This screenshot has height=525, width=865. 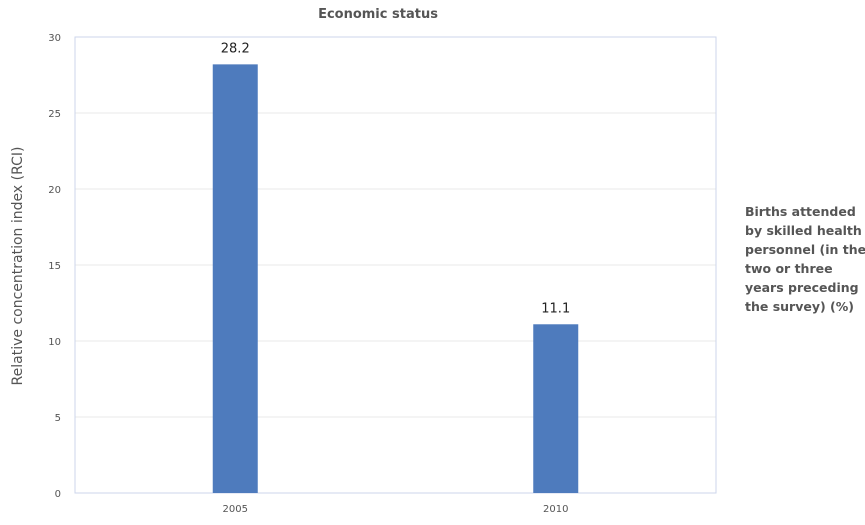 What do you see at coordinates (235, 509) in the screenshot?
I see `x-tick-label: 2005` at bounding box center [235, 509].